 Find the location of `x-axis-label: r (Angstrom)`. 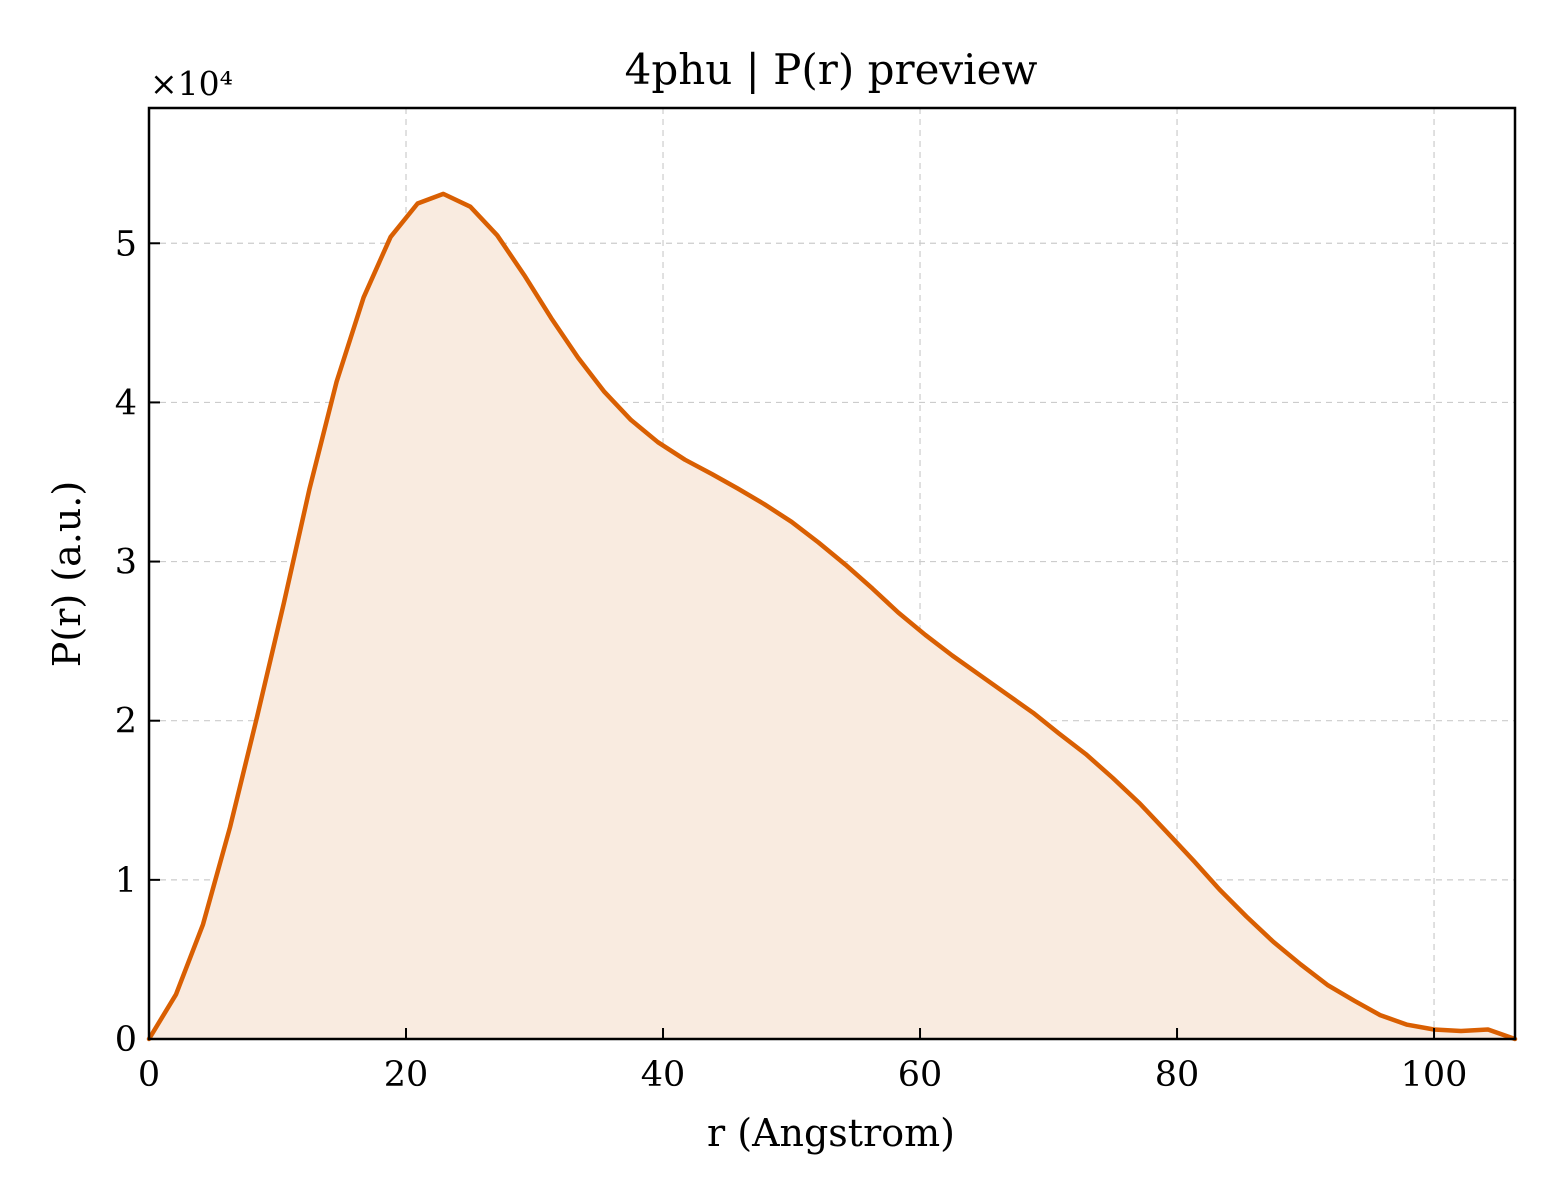

x-axis-label: r (Angstrom) is located at coordinates (831, 1133).